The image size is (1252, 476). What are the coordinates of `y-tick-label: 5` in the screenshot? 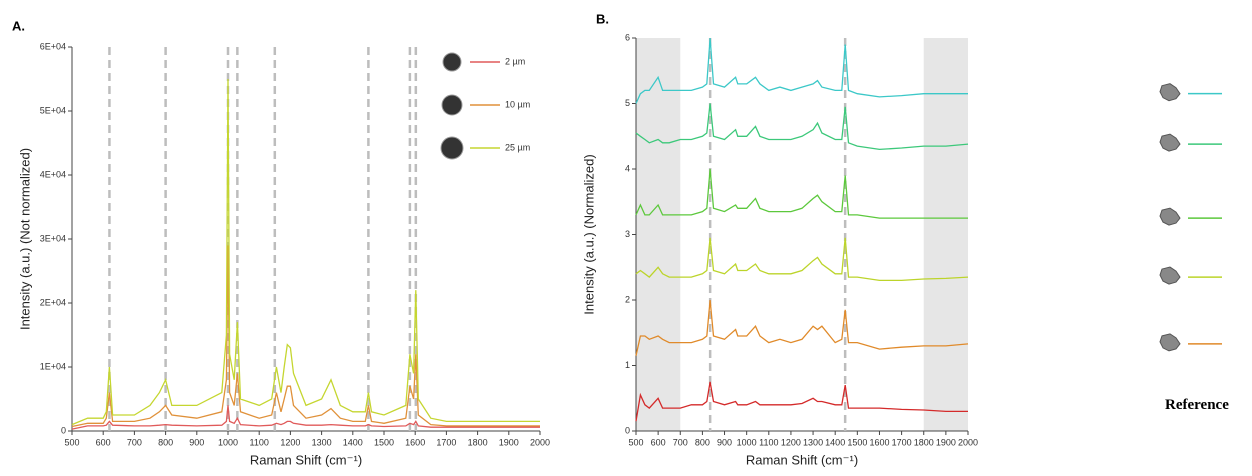 It's located at (627, 103).